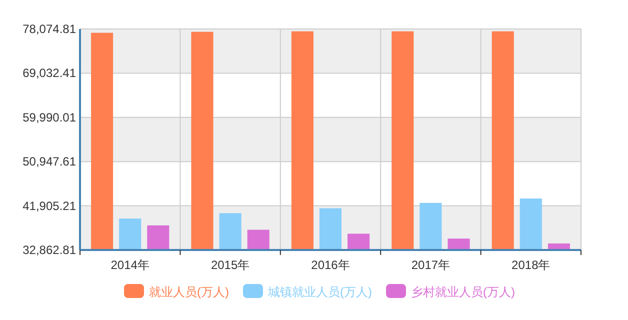  I want to click on x-tick-label: 2018年, so click(531, 265).